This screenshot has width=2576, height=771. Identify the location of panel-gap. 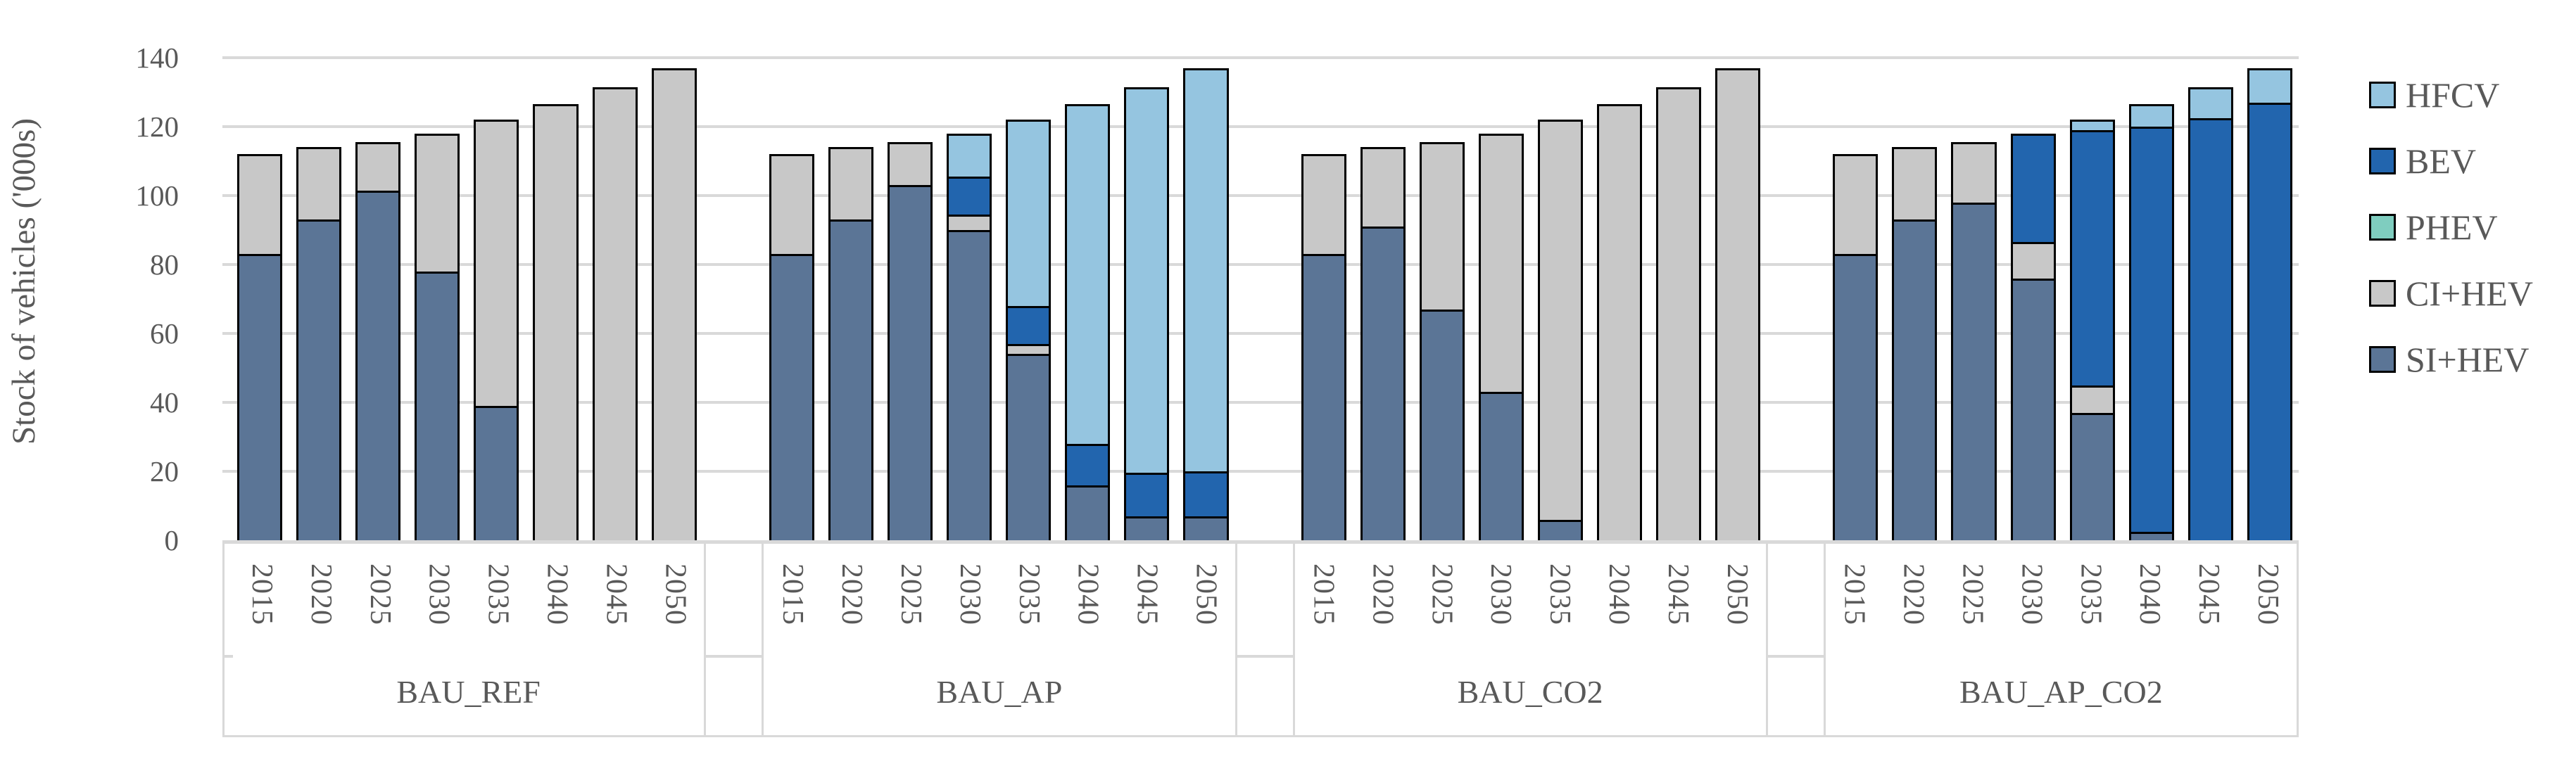
(1265, 299).